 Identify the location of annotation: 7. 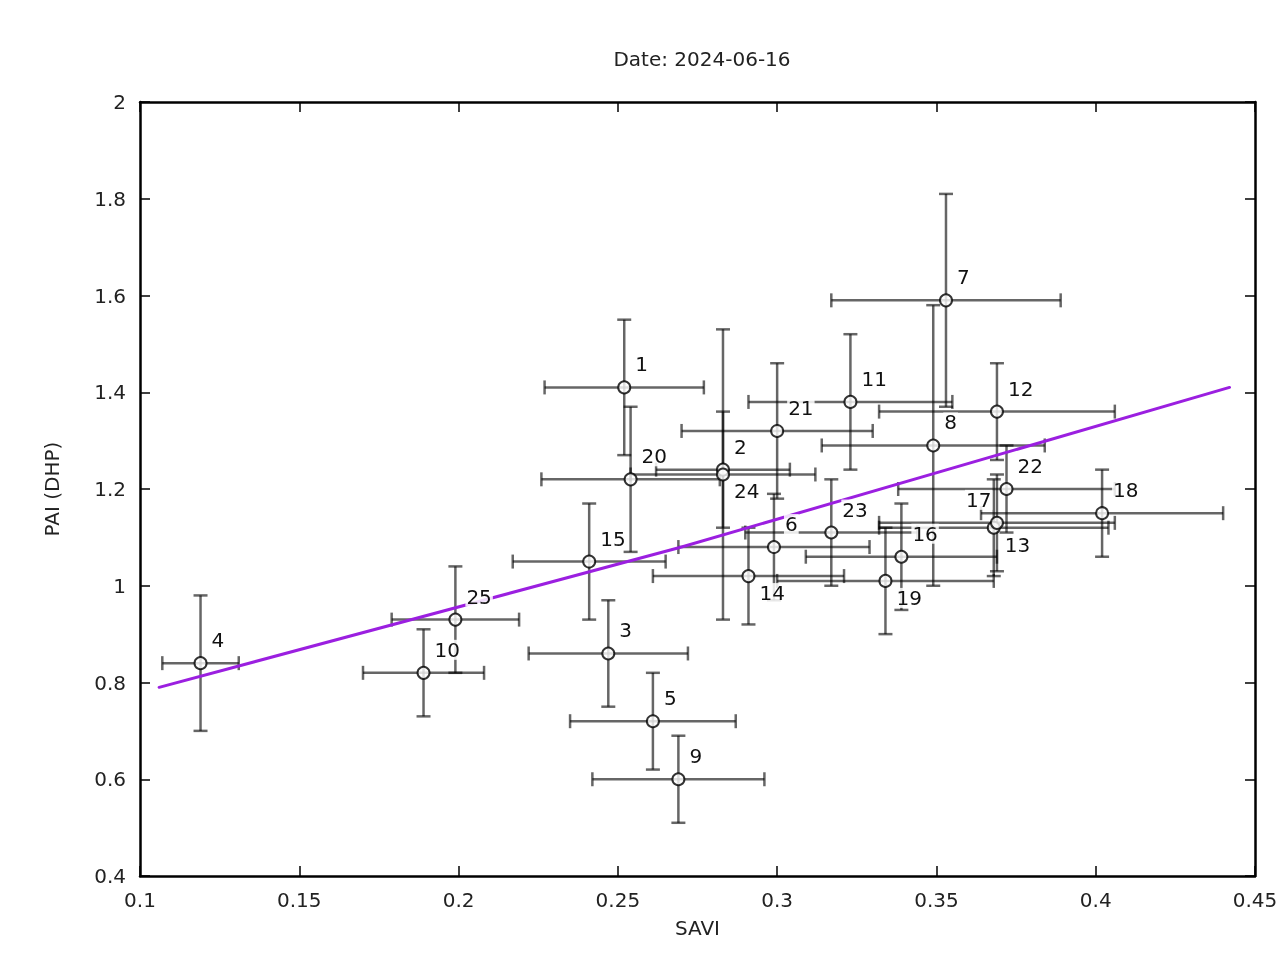
(963, 277).